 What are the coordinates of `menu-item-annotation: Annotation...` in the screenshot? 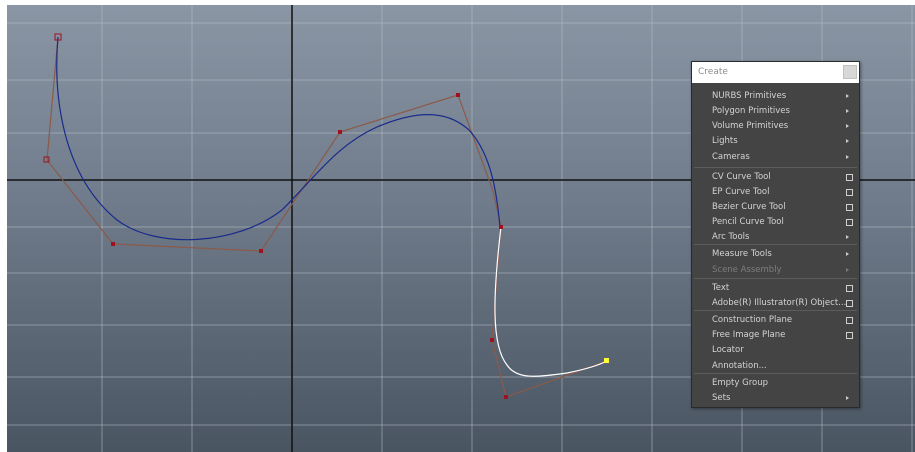 It's located at (775, 366).